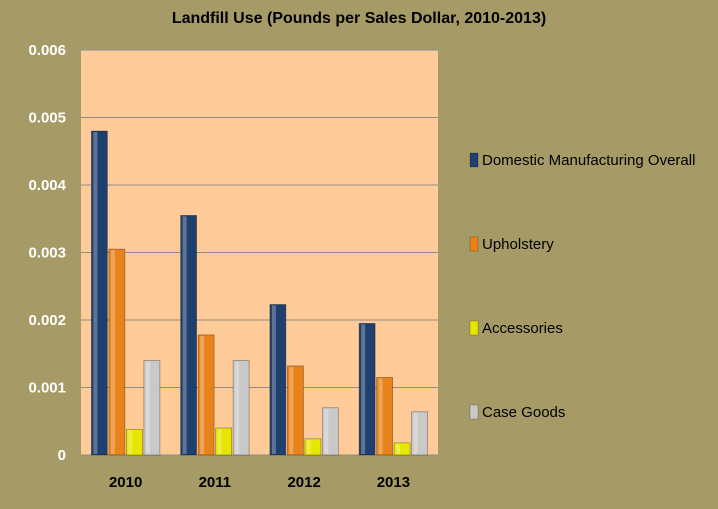 This screenshot has height=509, width=718. I want to click on bar-upholstery-2010, so click(117, 352).